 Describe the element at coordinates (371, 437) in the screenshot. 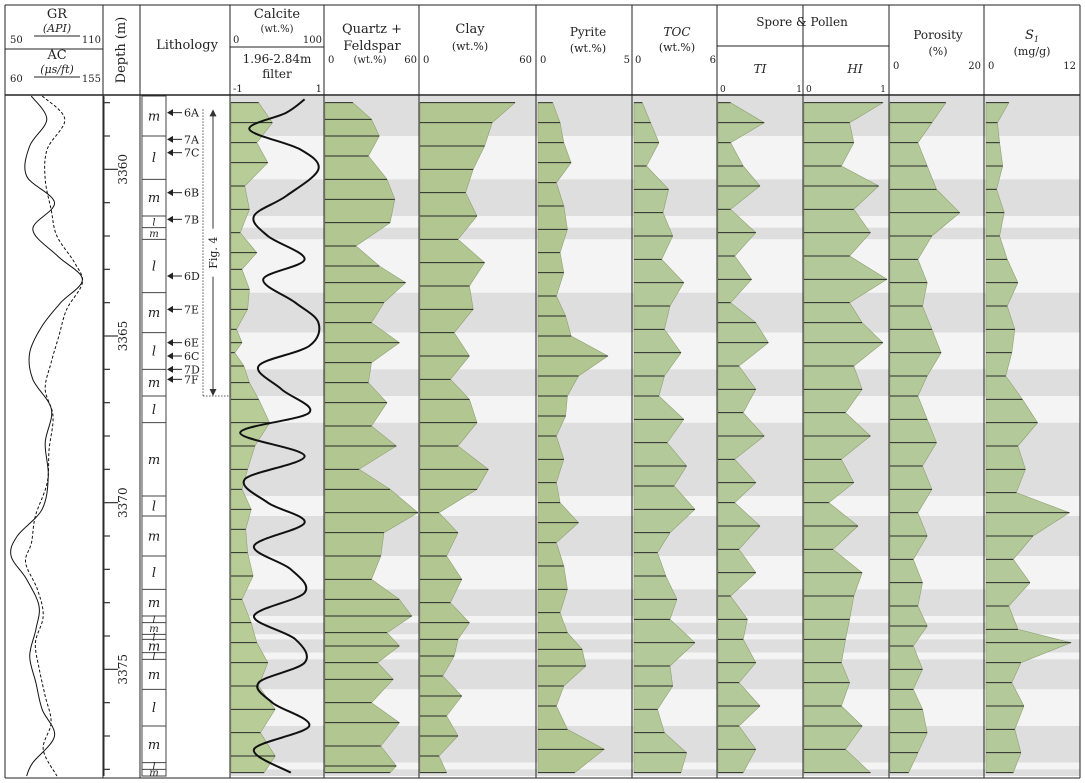

I see `qf-area` at that location.